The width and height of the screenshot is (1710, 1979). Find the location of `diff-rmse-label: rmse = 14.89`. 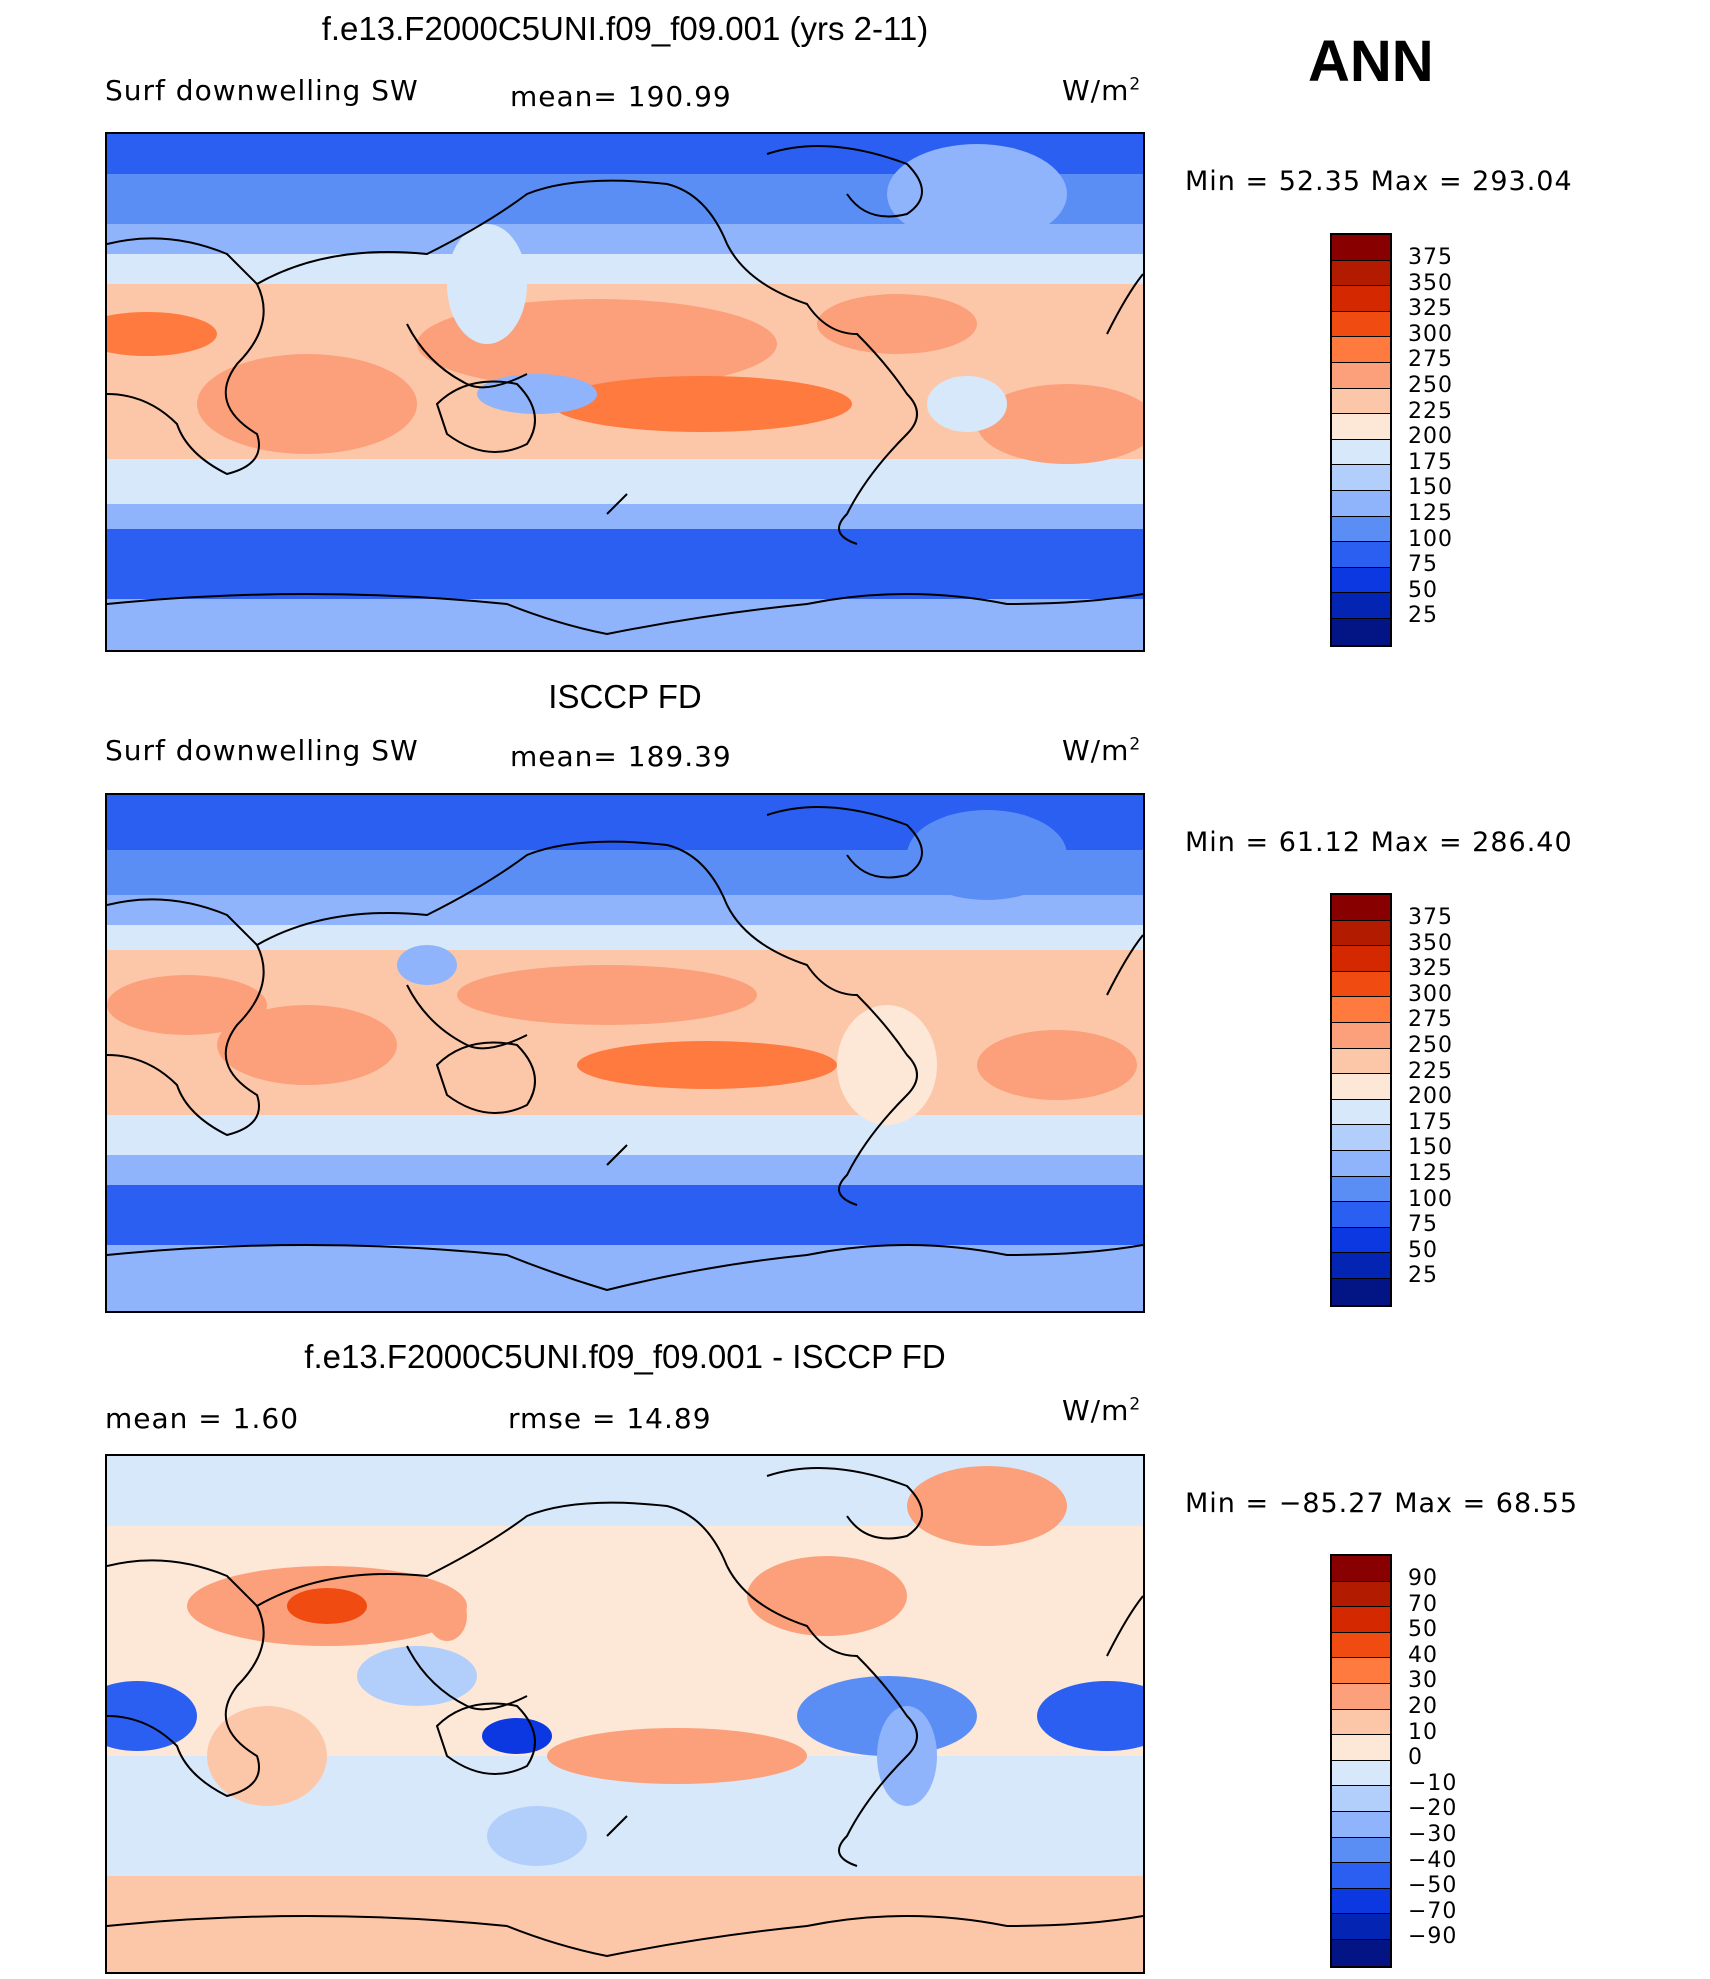

diff-rmse-label: rmse = 14.89 is located at coordinates (610, 1418).